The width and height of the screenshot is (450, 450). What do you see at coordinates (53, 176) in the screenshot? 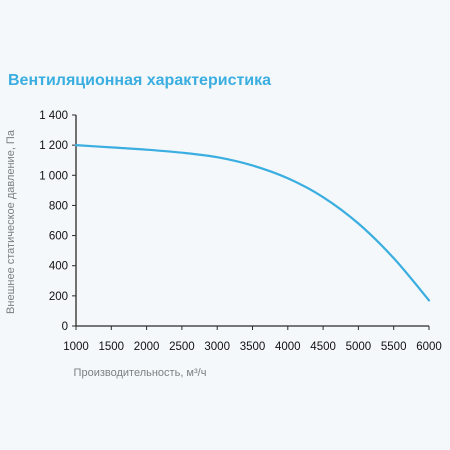
I see `y-tick-label: 1 000` at bounding box center [53, 176].